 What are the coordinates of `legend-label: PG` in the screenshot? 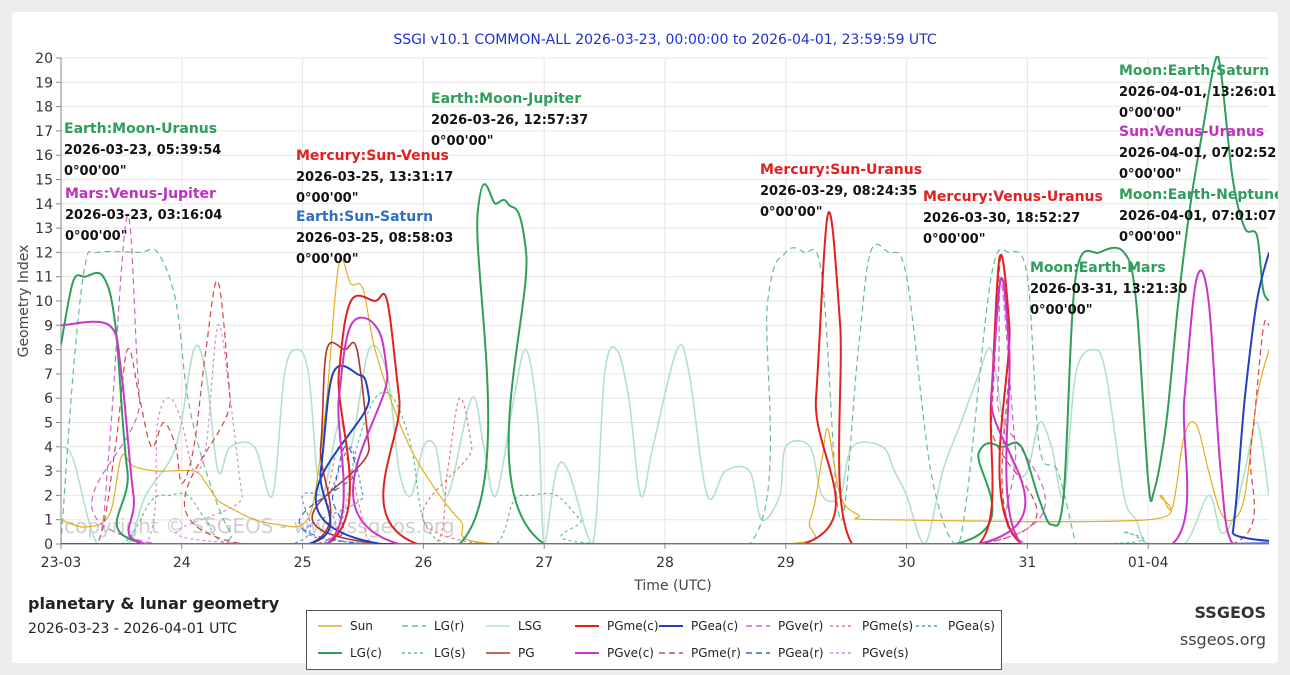 It's located at (526, 653).